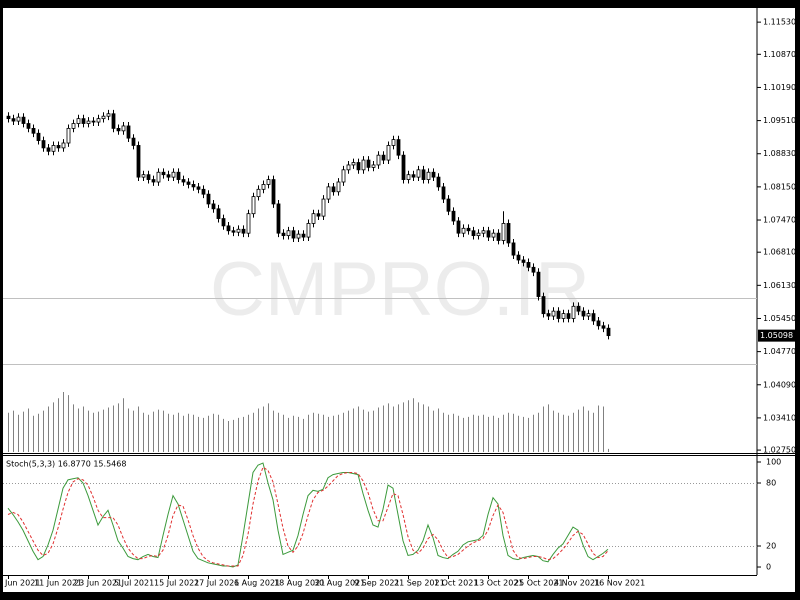 The height and width of the screenshot is (600, 800). Describe the element at coordinates (619, 583) in the screenshot. I see `x-tick-label: 16 Nov 2021` at that location.